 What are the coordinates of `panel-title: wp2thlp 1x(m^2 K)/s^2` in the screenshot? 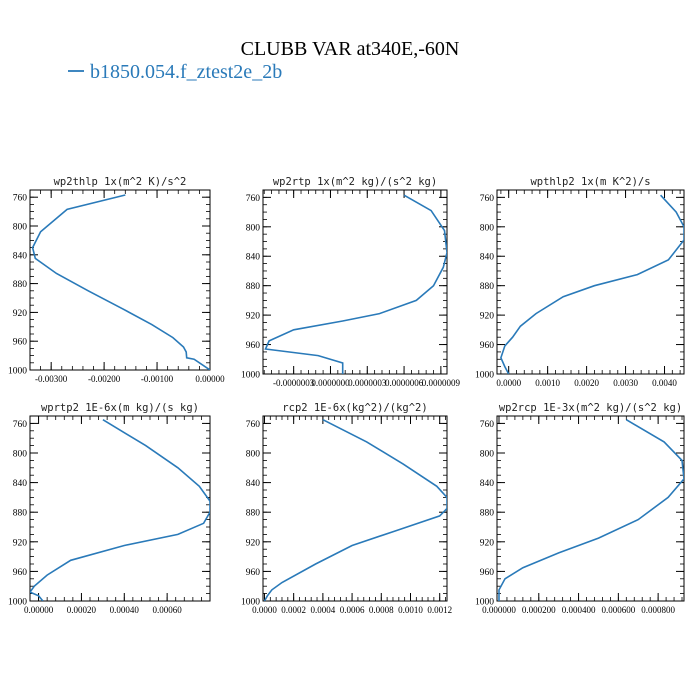 It's located at (120, 182).